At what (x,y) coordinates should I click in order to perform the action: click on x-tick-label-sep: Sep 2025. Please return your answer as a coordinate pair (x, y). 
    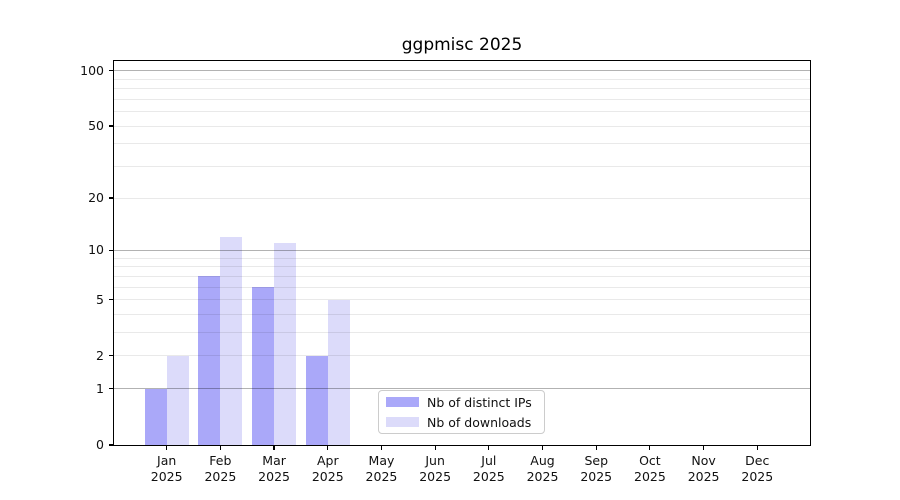
    Looking at the image, I should click on (596, 468).